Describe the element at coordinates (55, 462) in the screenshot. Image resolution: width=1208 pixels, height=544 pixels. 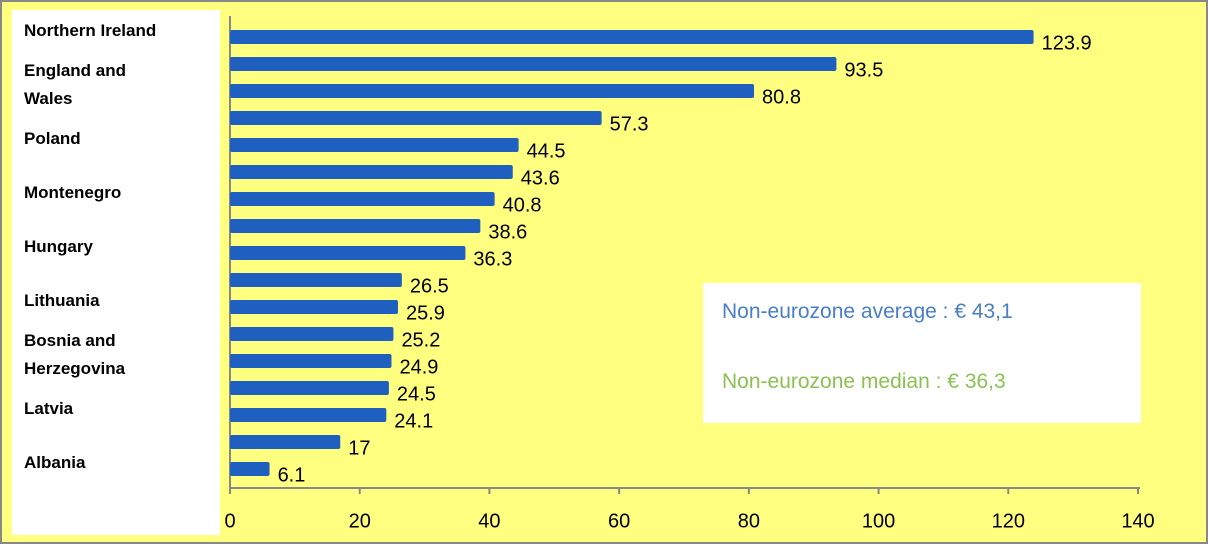
I see `category-label: Albania` at that location.